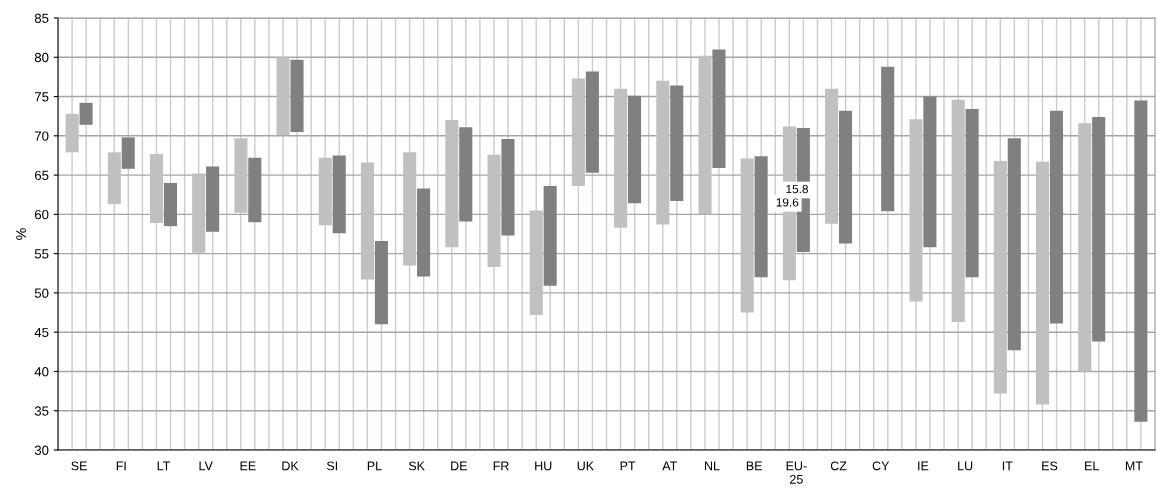 The height and width of the screenshot is (496, 1158). I want to click on x-tick-label: FI, so click(121, 466).